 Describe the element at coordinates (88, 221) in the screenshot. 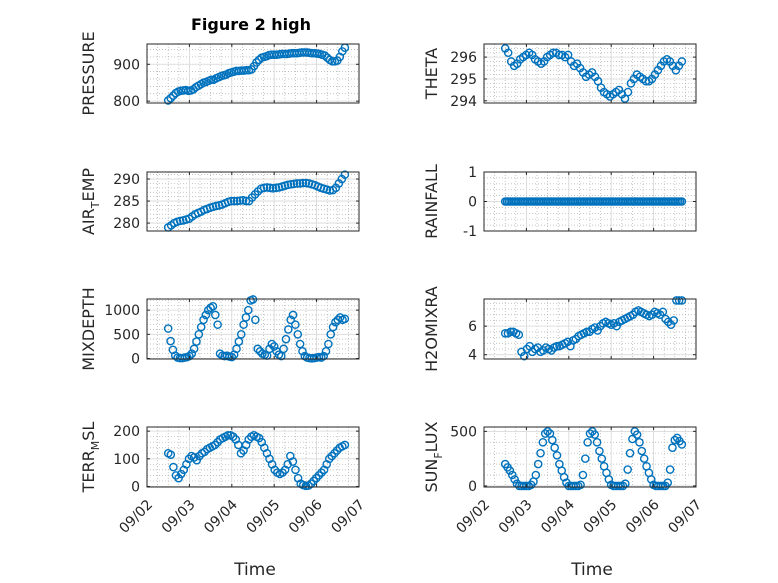

I see `y-axis-label-part: AIR` at that location.